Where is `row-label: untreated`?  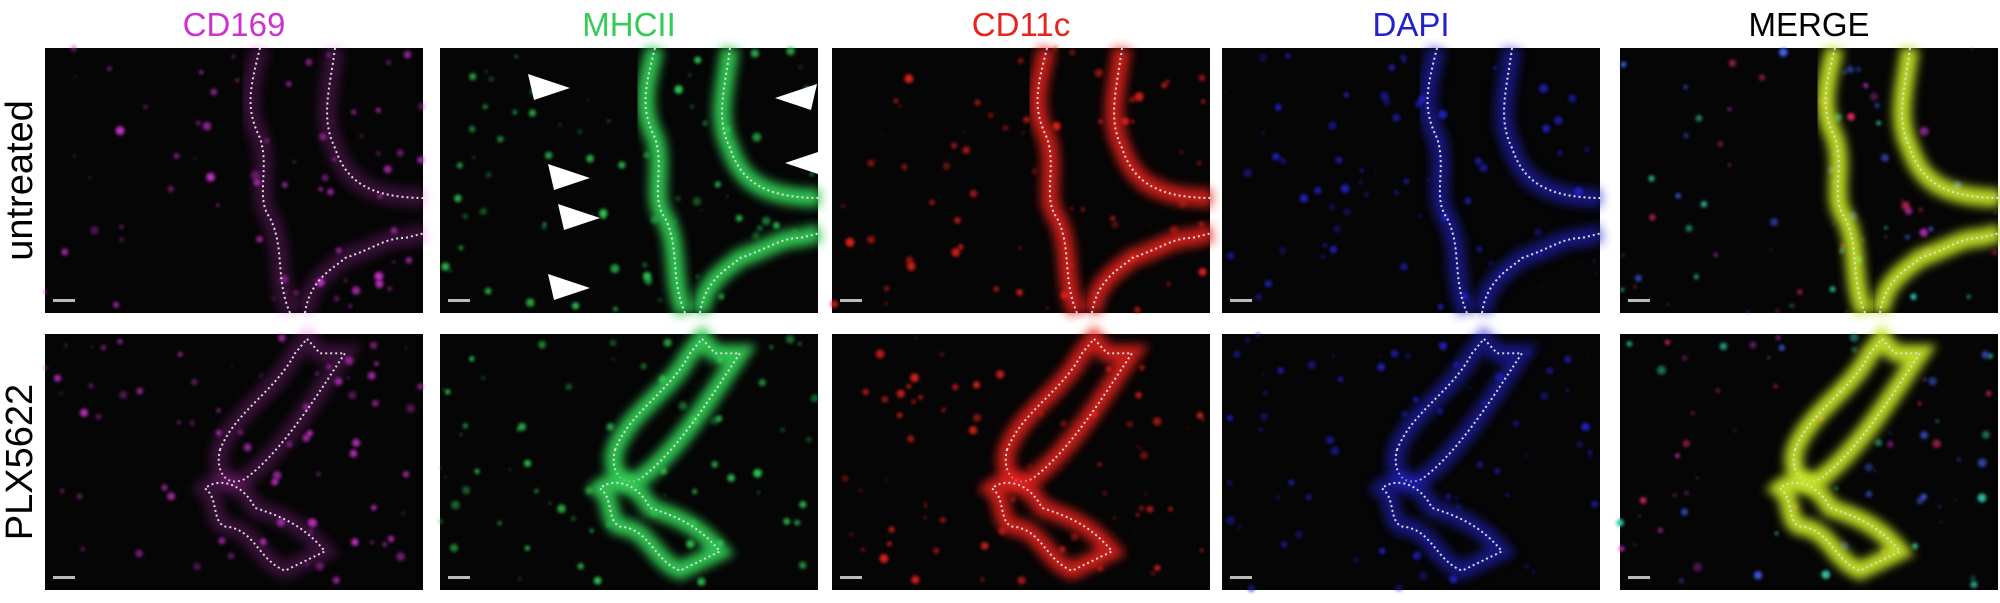 row-label: untreated is located at coordinates (20, 180).